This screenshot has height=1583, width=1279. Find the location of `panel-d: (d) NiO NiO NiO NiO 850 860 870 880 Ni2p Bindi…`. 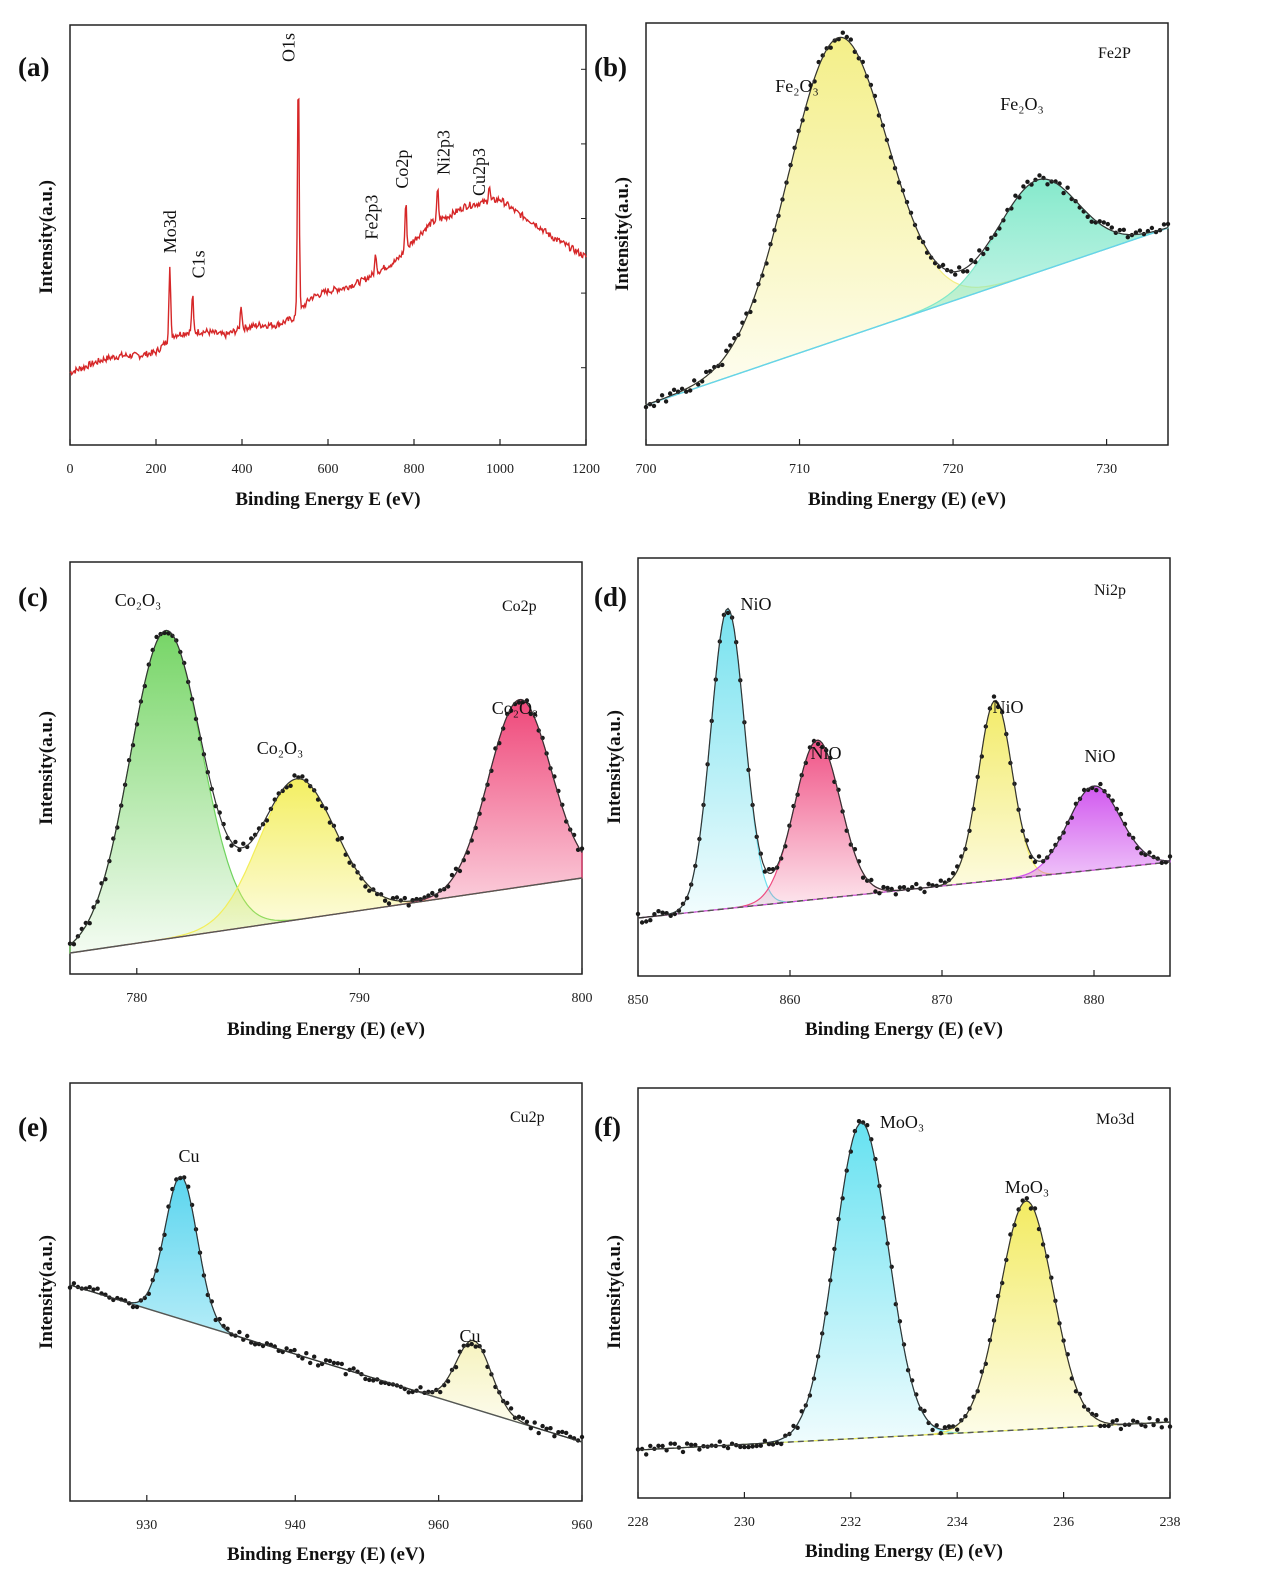

panel-d: (d) NiO NiO NiO NiO 850 860 870 880 Ni2p Bindi… is located at coordinates (883, 798).